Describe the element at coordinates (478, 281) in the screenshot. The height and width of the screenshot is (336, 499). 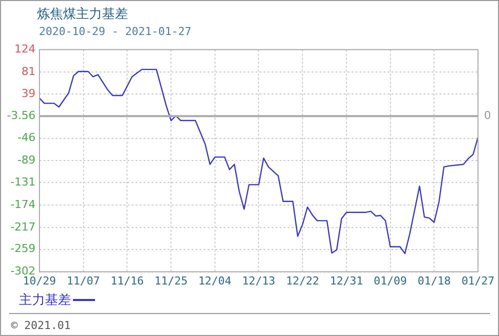
I see `x-tick-label: 01/27` at that location.